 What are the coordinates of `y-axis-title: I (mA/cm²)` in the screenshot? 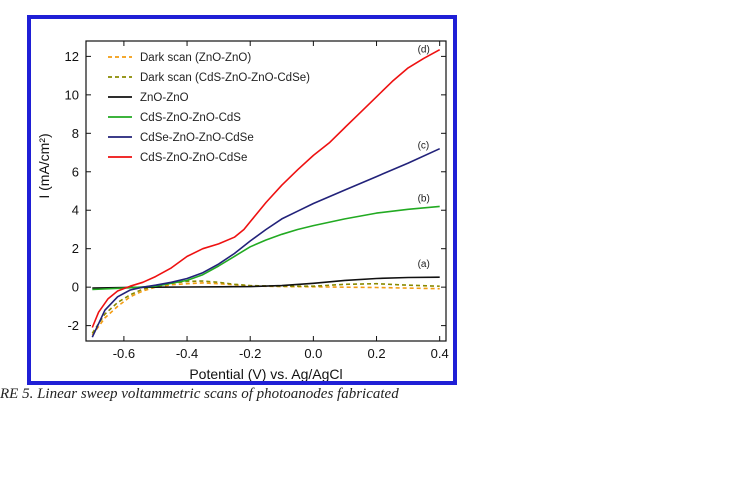 It's located at (44, 165).